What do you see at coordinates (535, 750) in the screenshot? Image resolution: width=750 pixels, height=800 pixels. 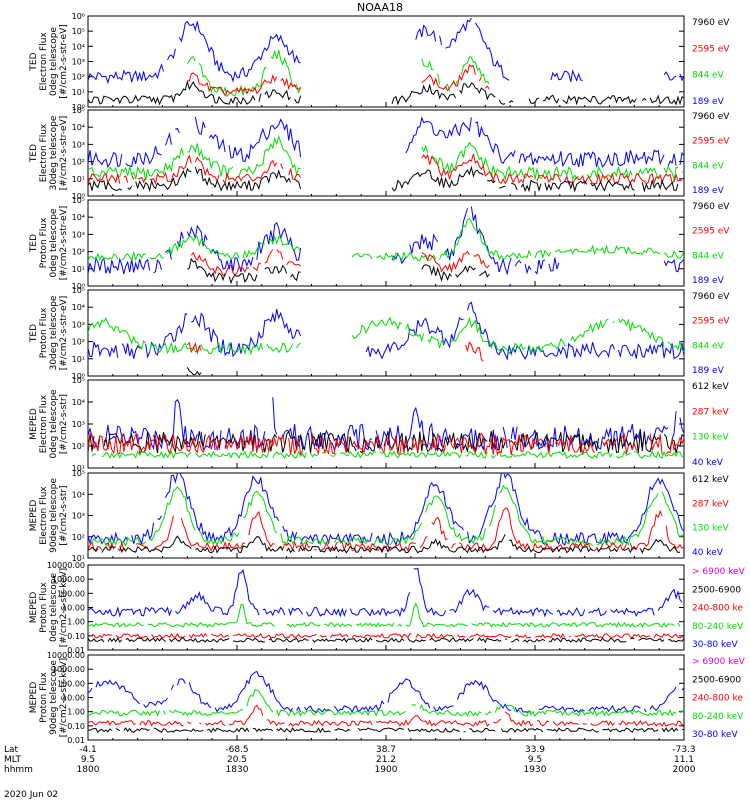 I see `x-tick-lat: 33.9` at bounding box center [535, 750].